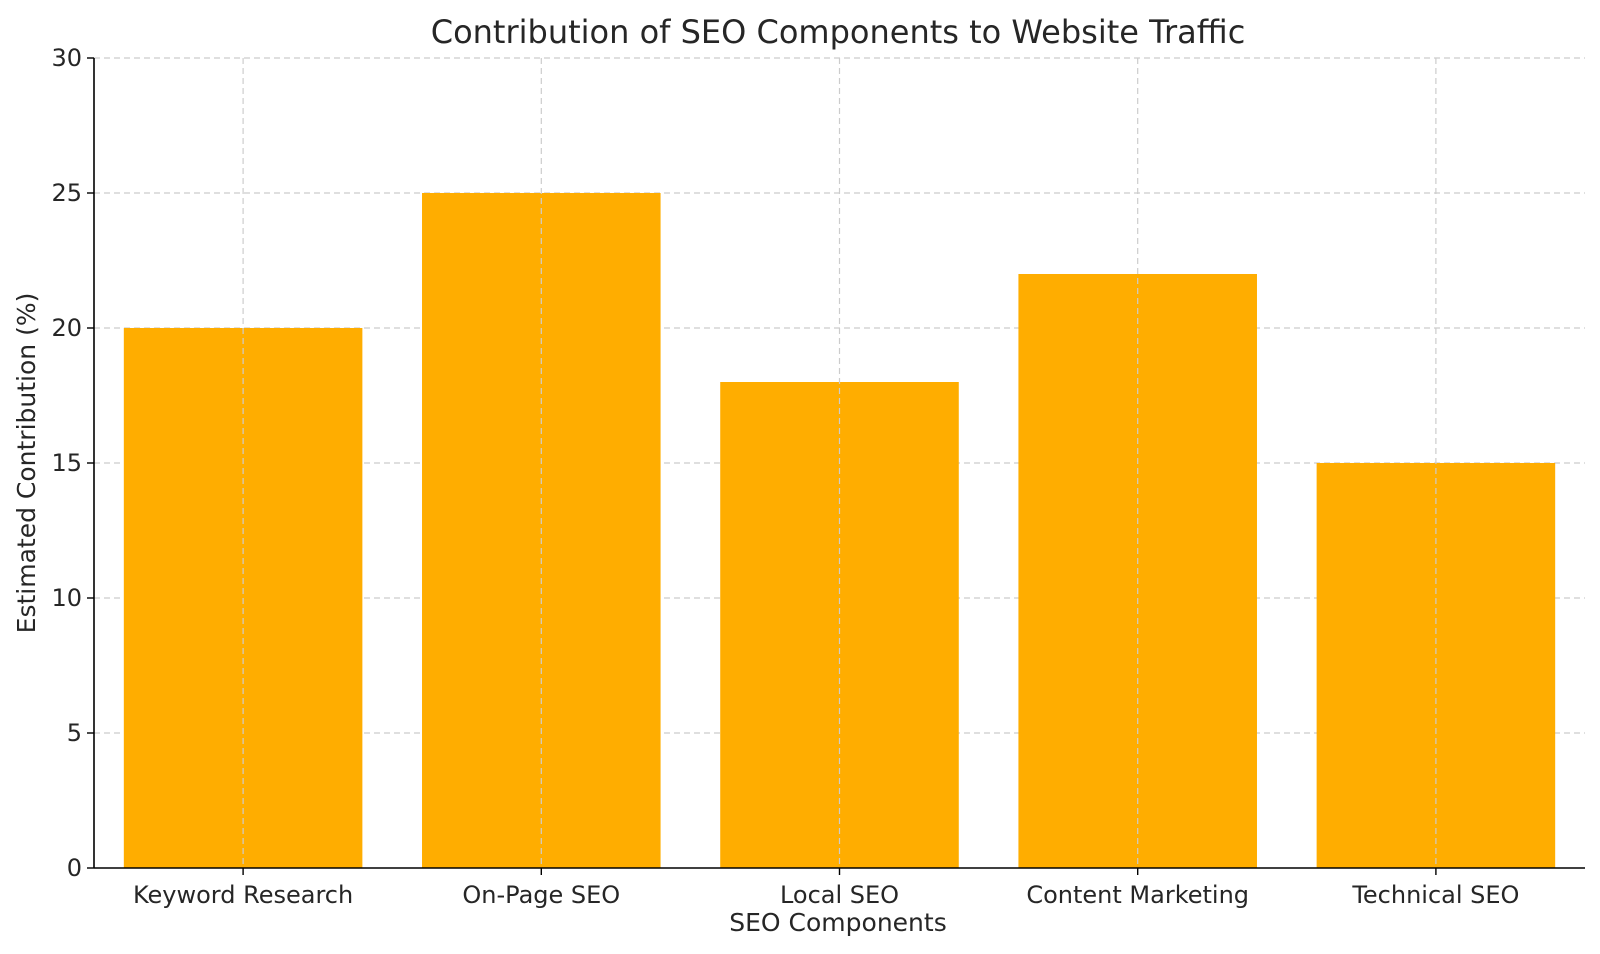  I want to click on y-axis-label: Estimated Contribution (%), so click(26, 463).